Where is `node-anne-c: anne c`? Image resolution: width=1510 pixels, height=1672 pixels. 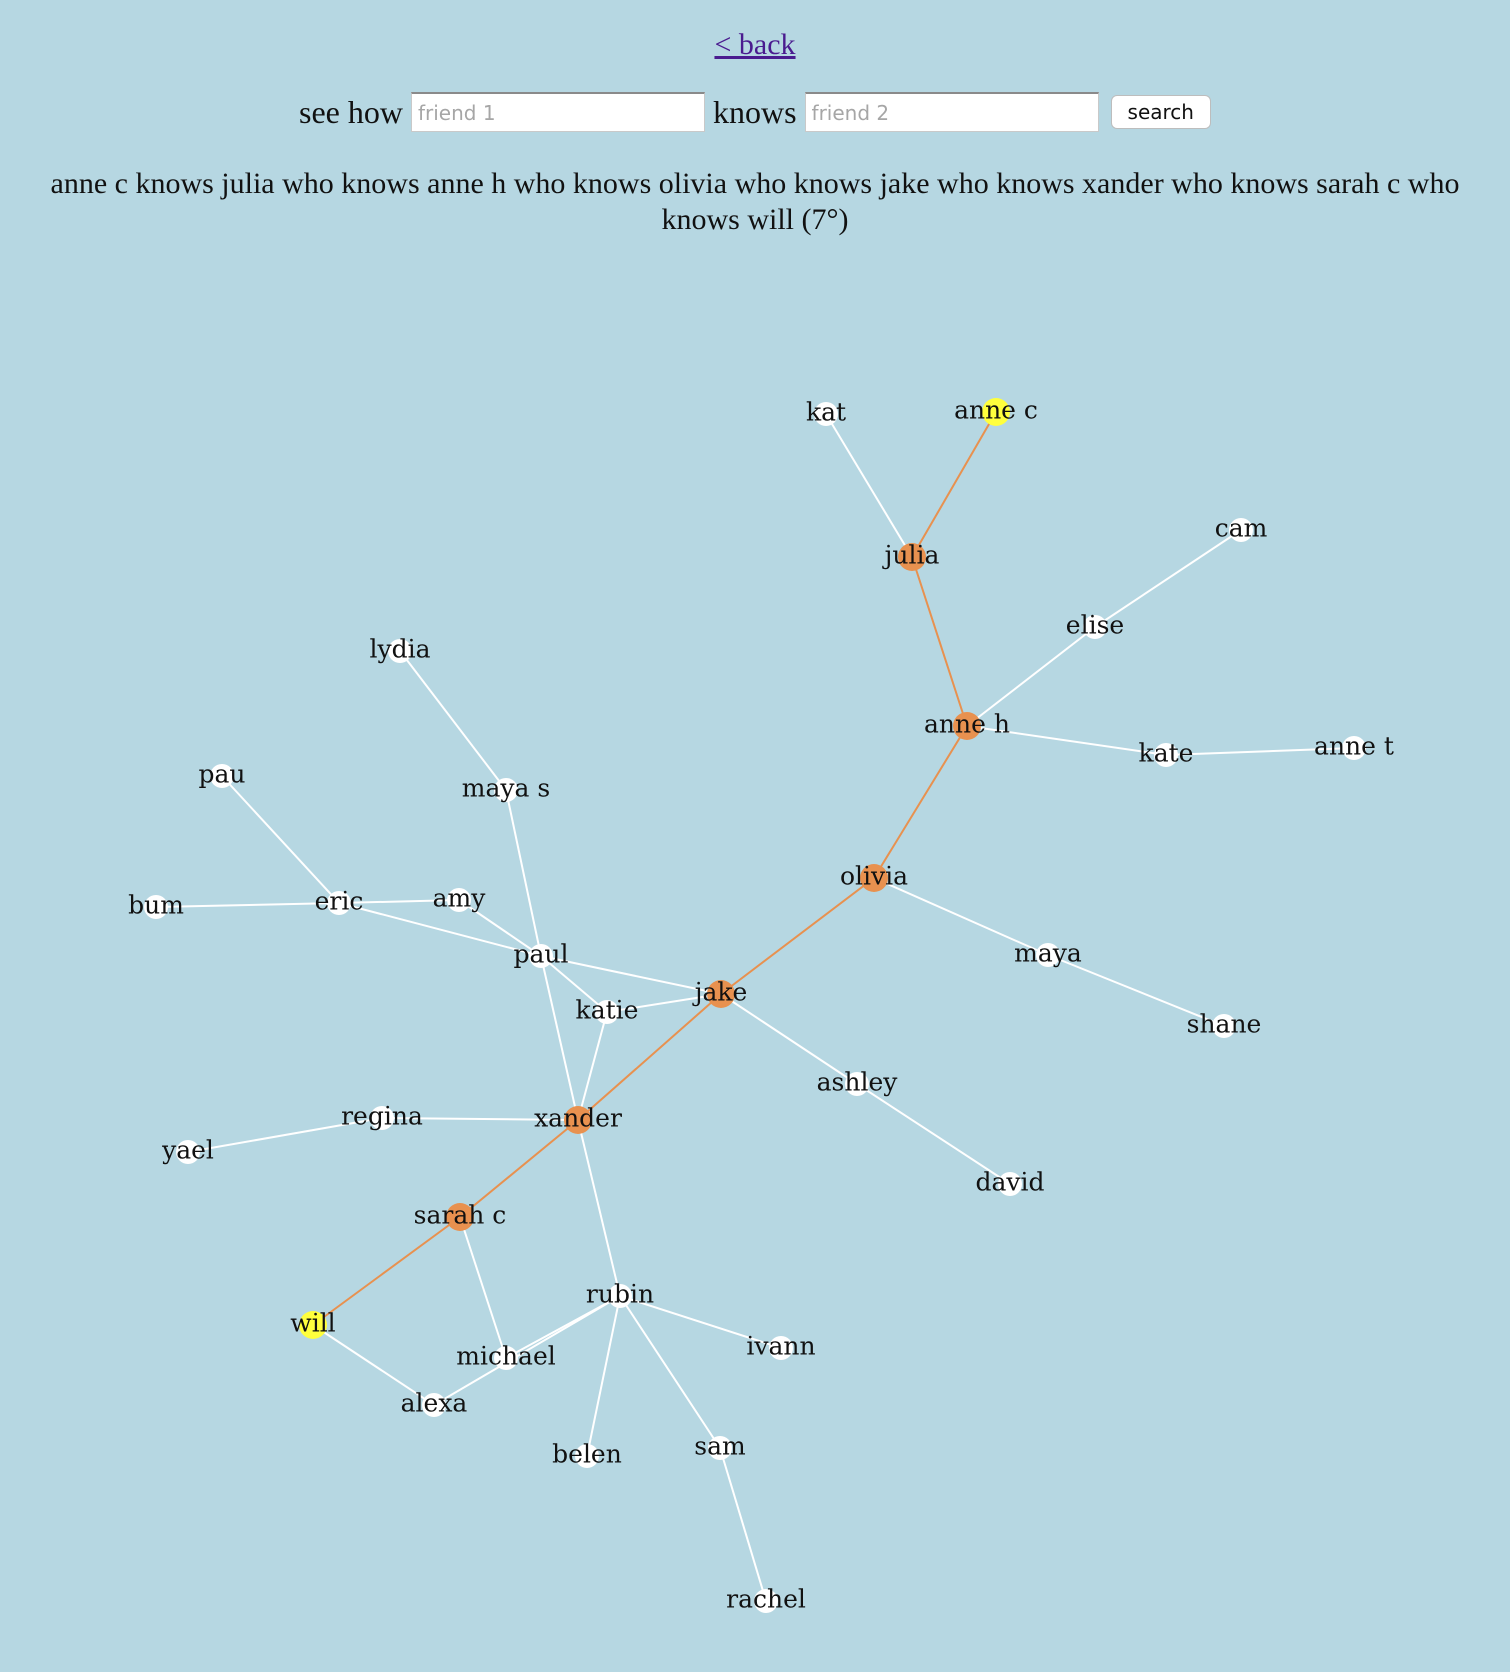 node-anne-c: anne c is located at coordinates (996, 411).